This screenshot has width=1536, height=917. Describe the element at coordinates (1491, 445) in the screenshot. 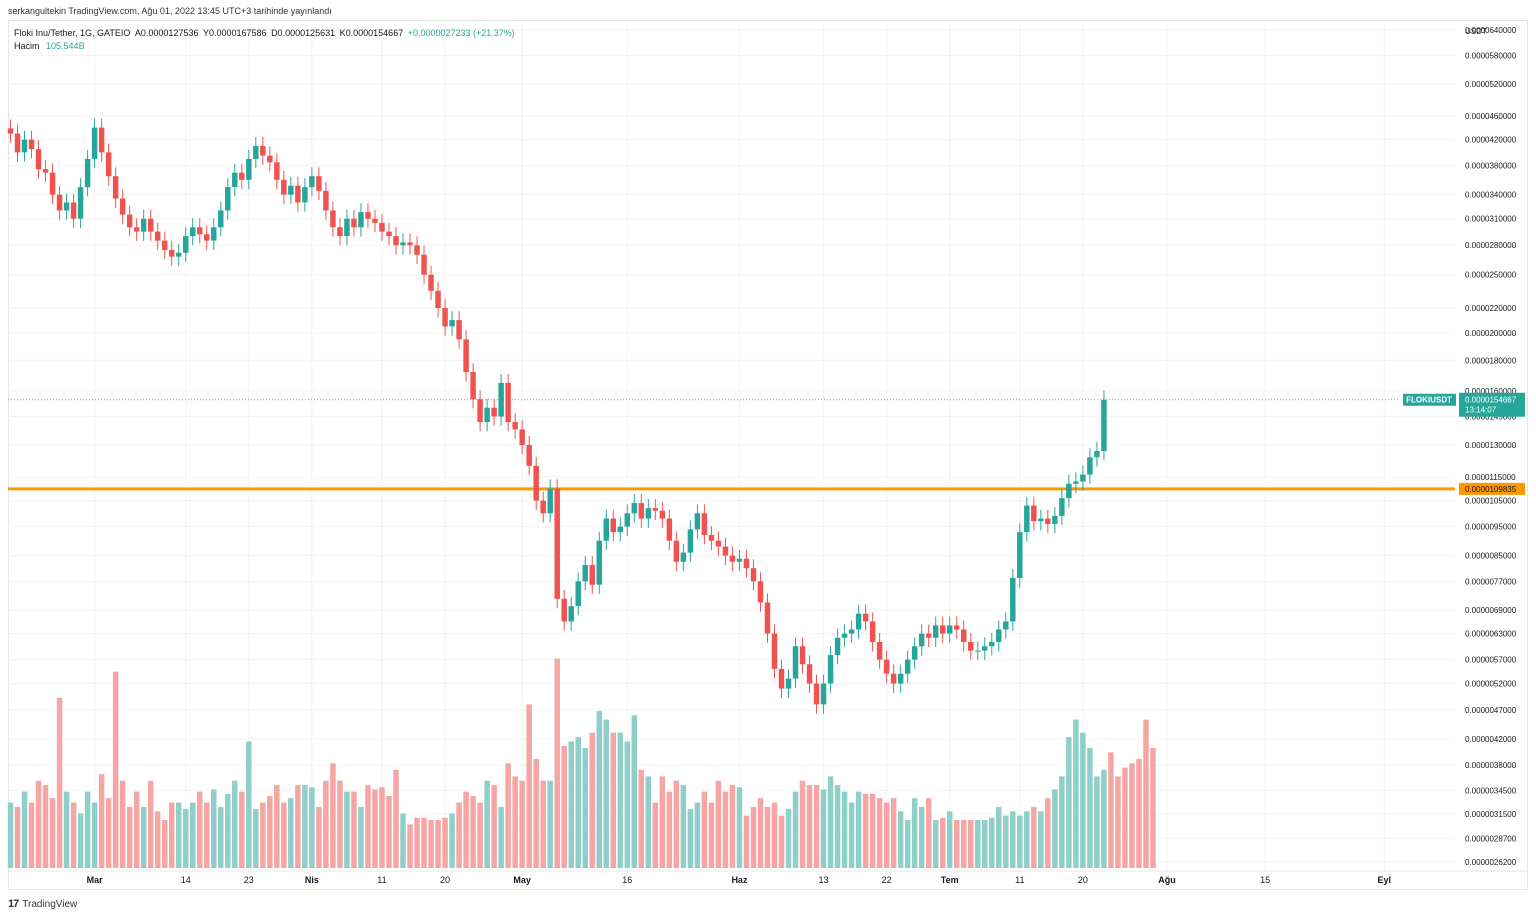

I see `price-tick-label: 0.0000130000` at that location.